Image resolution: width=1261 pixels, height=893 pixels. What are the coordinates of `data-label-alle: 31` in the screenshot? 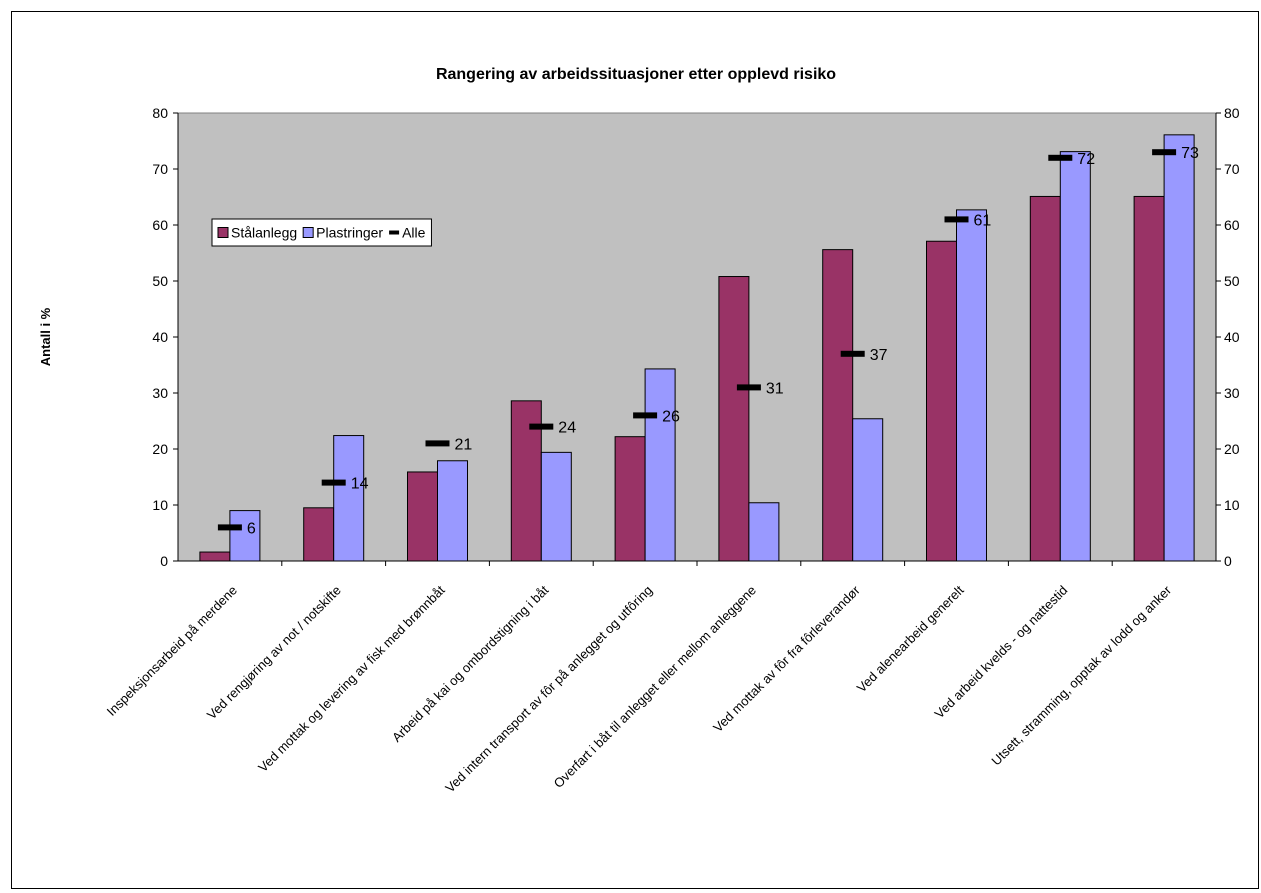 It's located at (775, 388).